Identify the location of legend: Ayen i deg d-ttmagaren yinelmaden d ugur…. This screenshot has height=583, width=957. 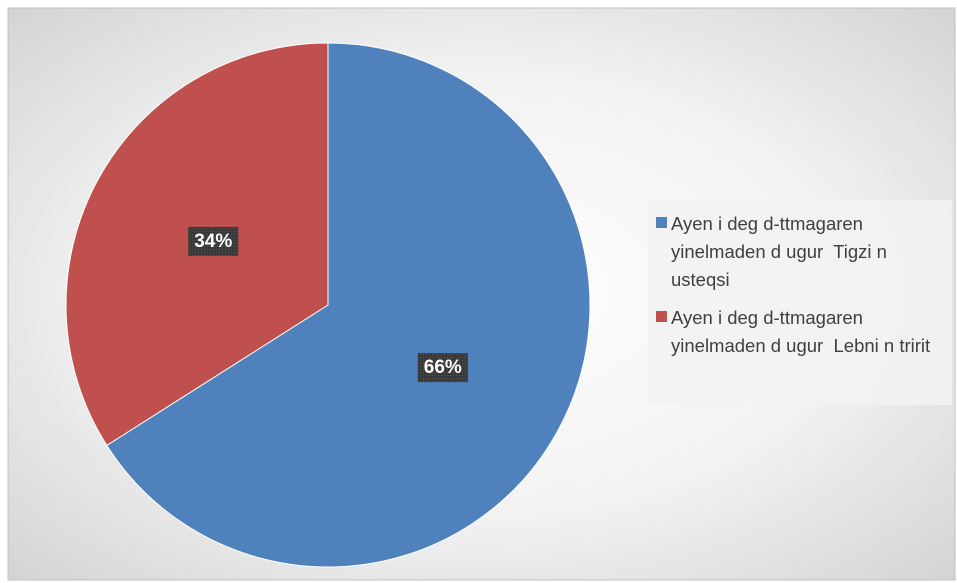
(800, 302).